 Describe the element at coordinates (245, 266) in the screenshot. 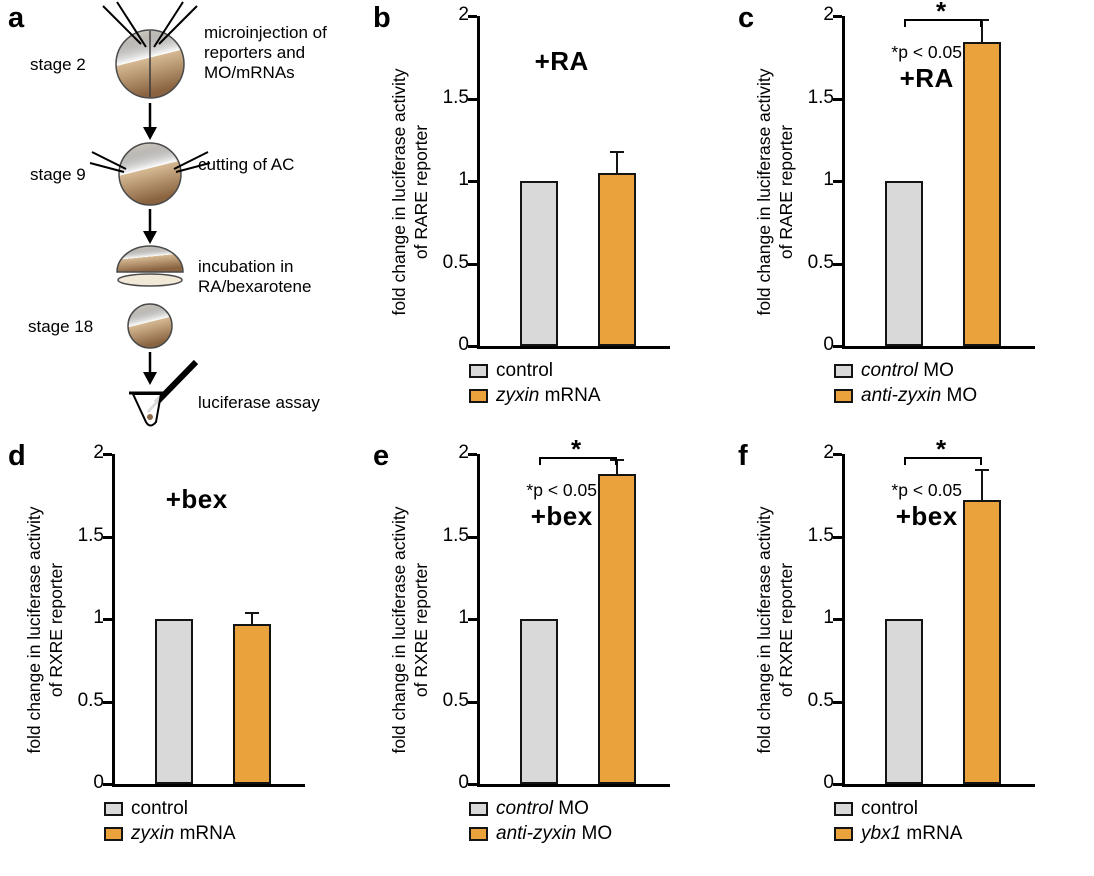

I see `incubation-label-1: incubation in` at that location.